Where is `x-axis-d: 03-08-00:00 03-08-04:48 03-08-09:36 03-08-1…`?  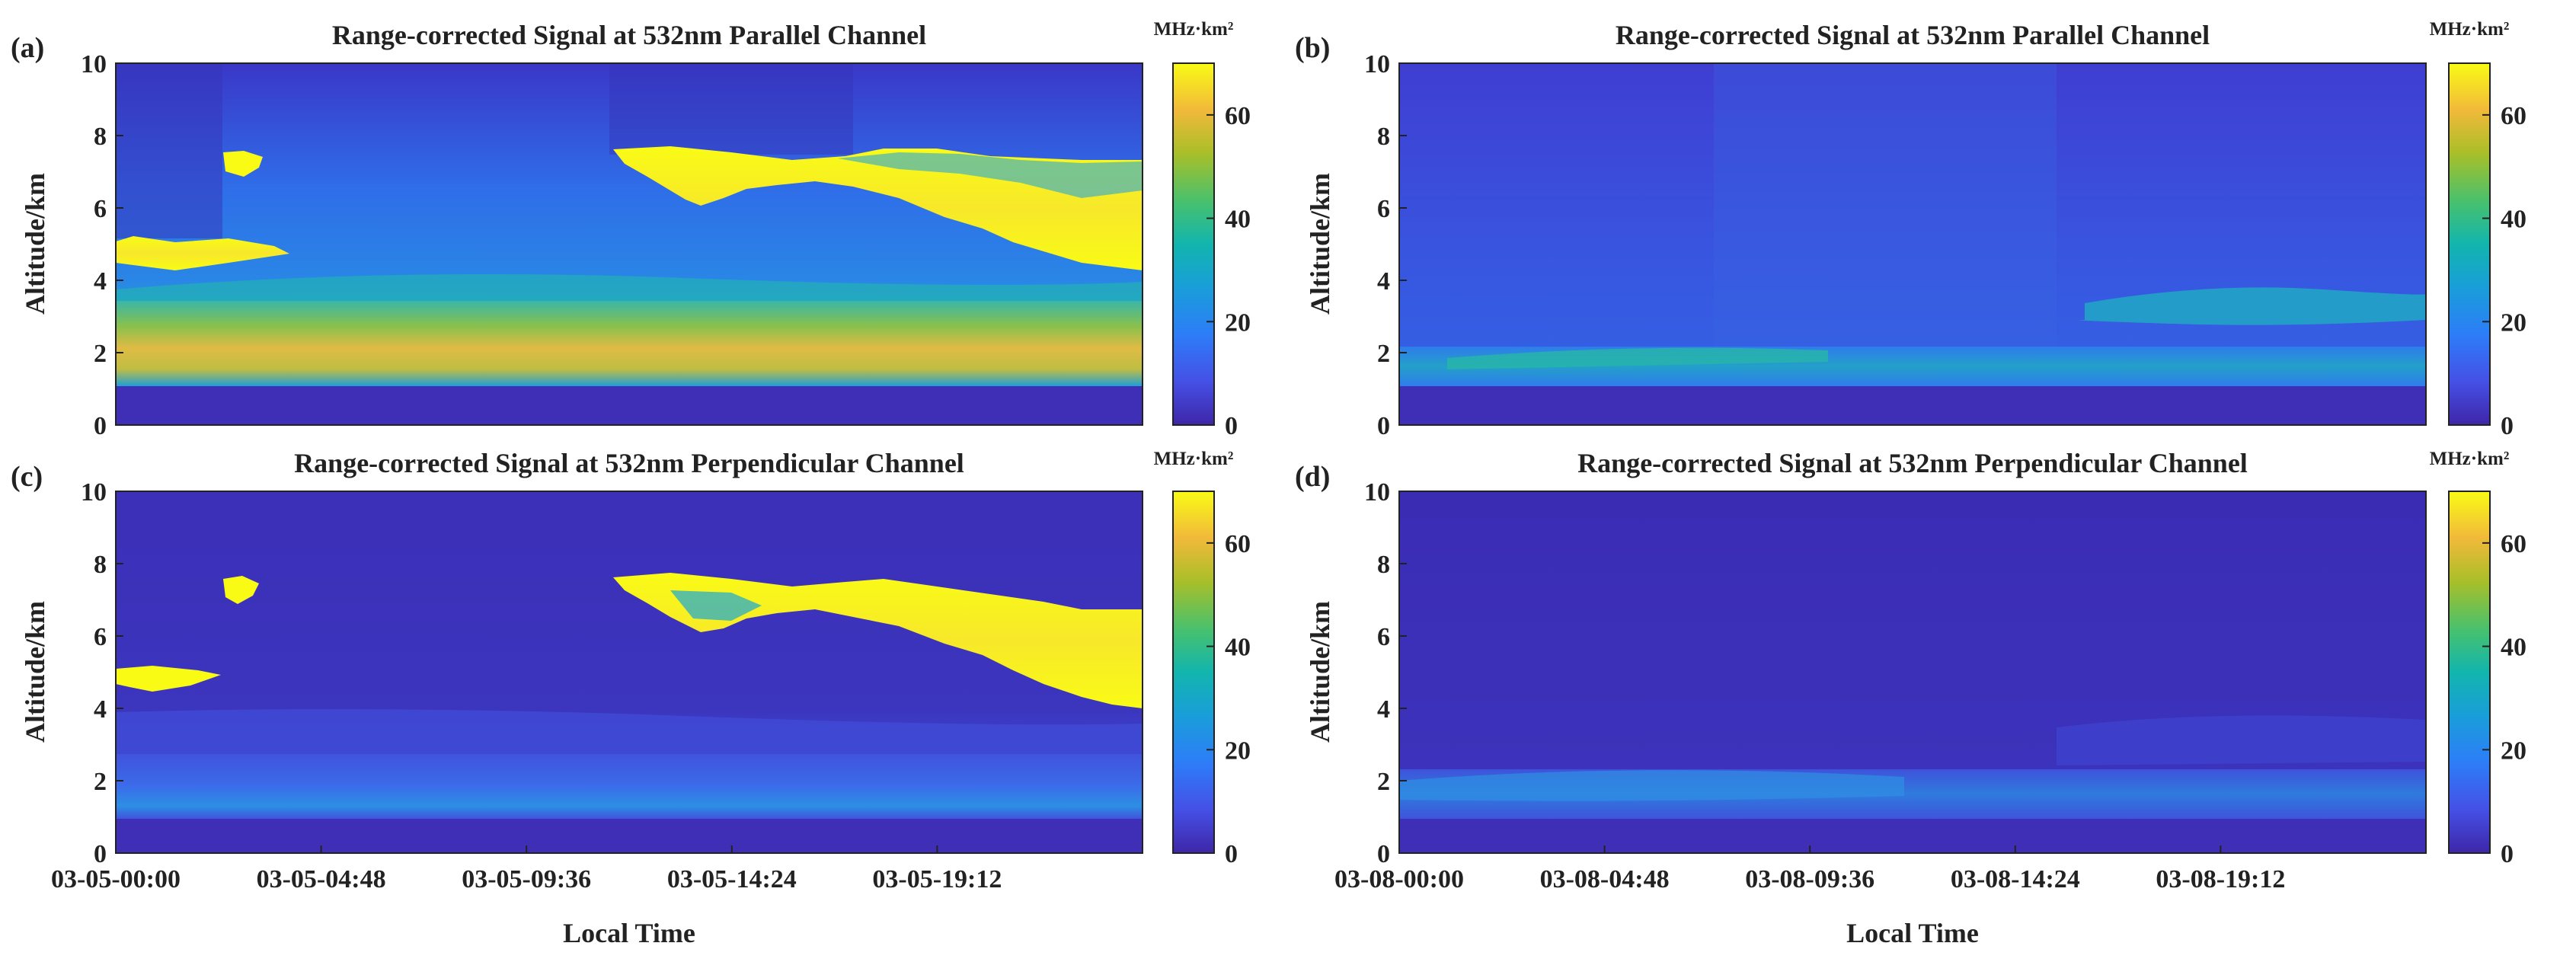 x-axis-d: 03-08-00:00 03-08-04:48 03-08-09:36 03-08-1… is located at coordinates (1809, 869).